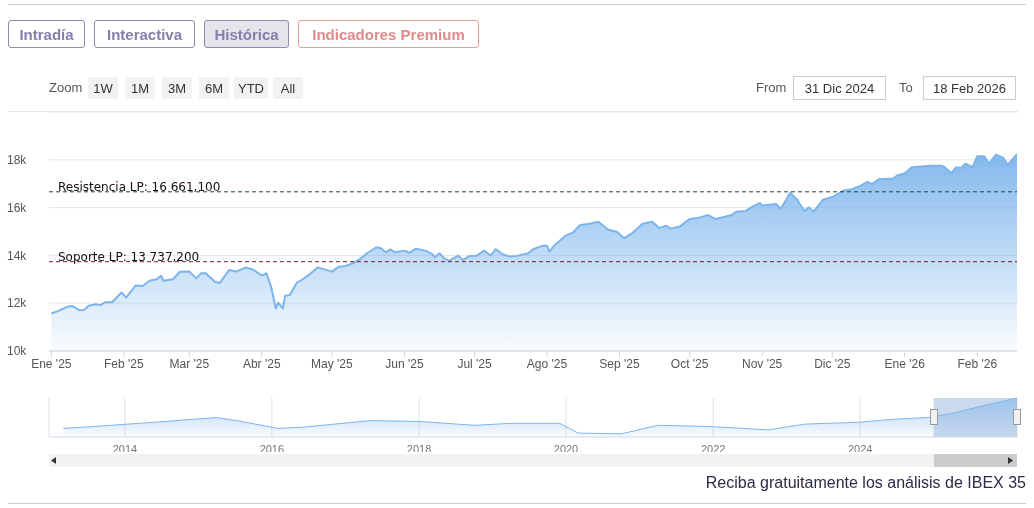 The image size is (1034, 508). I want to click on x-tick-label: 2016, so click(272, 448).